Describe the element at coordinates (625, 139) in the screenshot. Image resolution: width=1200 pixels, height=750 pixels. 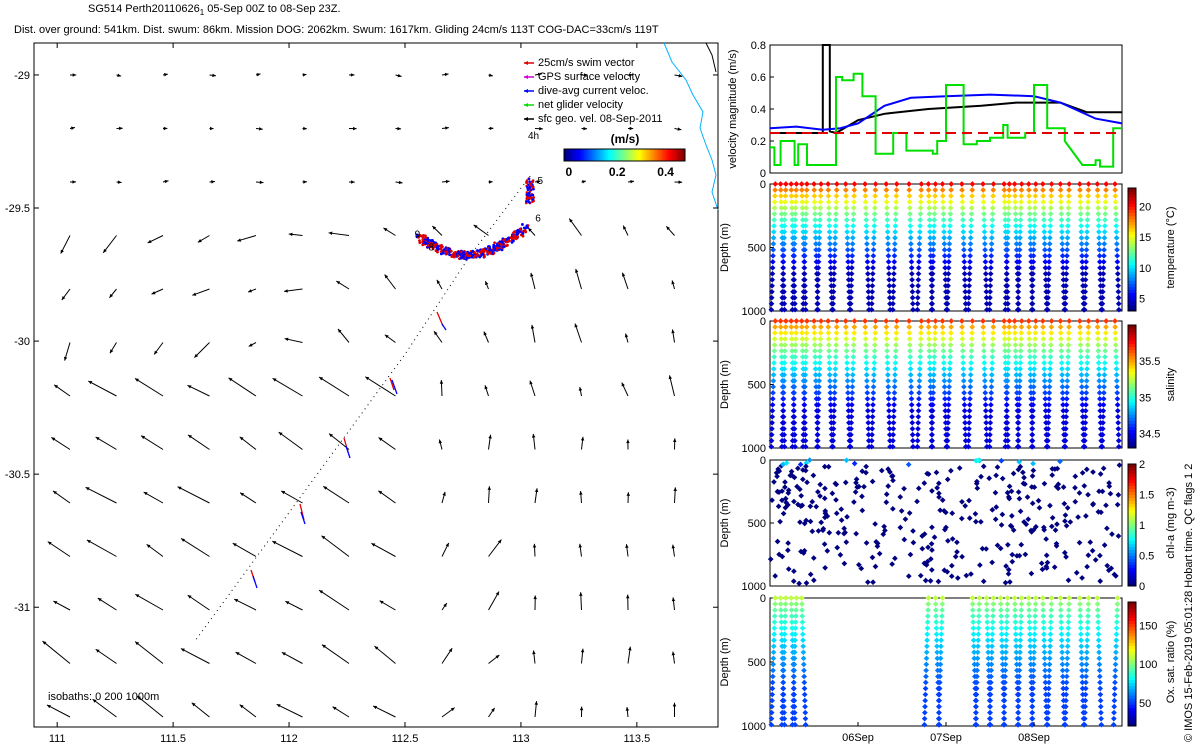
I see `colorbar-title: (m/s)` at that location.